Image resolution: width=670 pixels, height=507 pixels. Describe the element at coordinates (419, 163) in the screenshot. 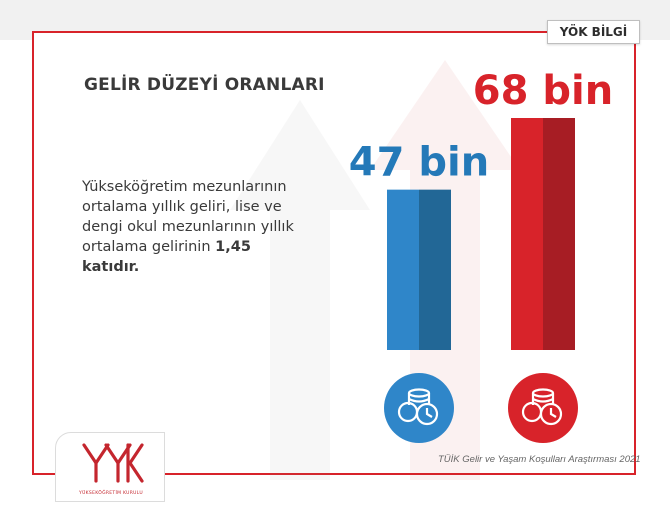

I see `bar-1-value-label: 47 bin` at that location.